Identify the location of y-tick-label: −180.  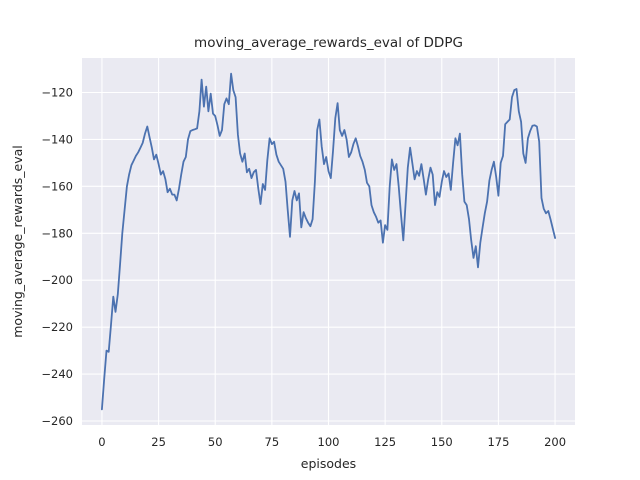
(57, 233).